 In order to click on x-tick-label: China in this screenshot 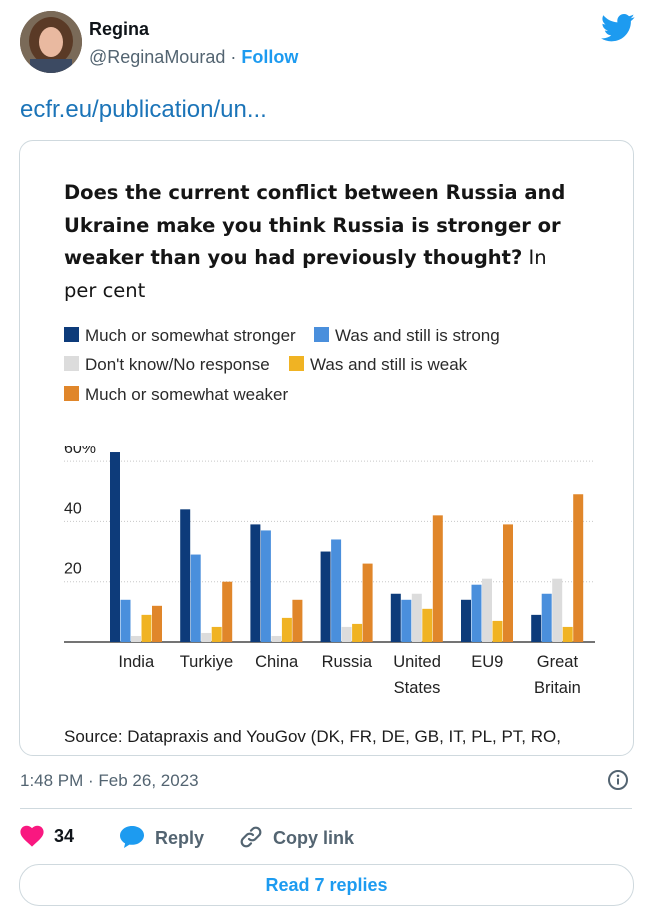, I will do `click(277, 662)`.